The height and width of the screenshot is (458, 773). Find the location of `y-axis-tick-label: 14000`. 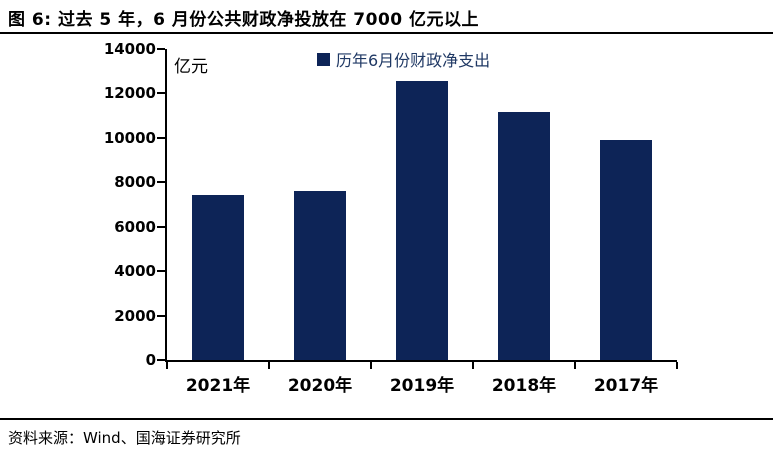

y-axis-tick-label: 14000 is located at coordinates (129, 49).